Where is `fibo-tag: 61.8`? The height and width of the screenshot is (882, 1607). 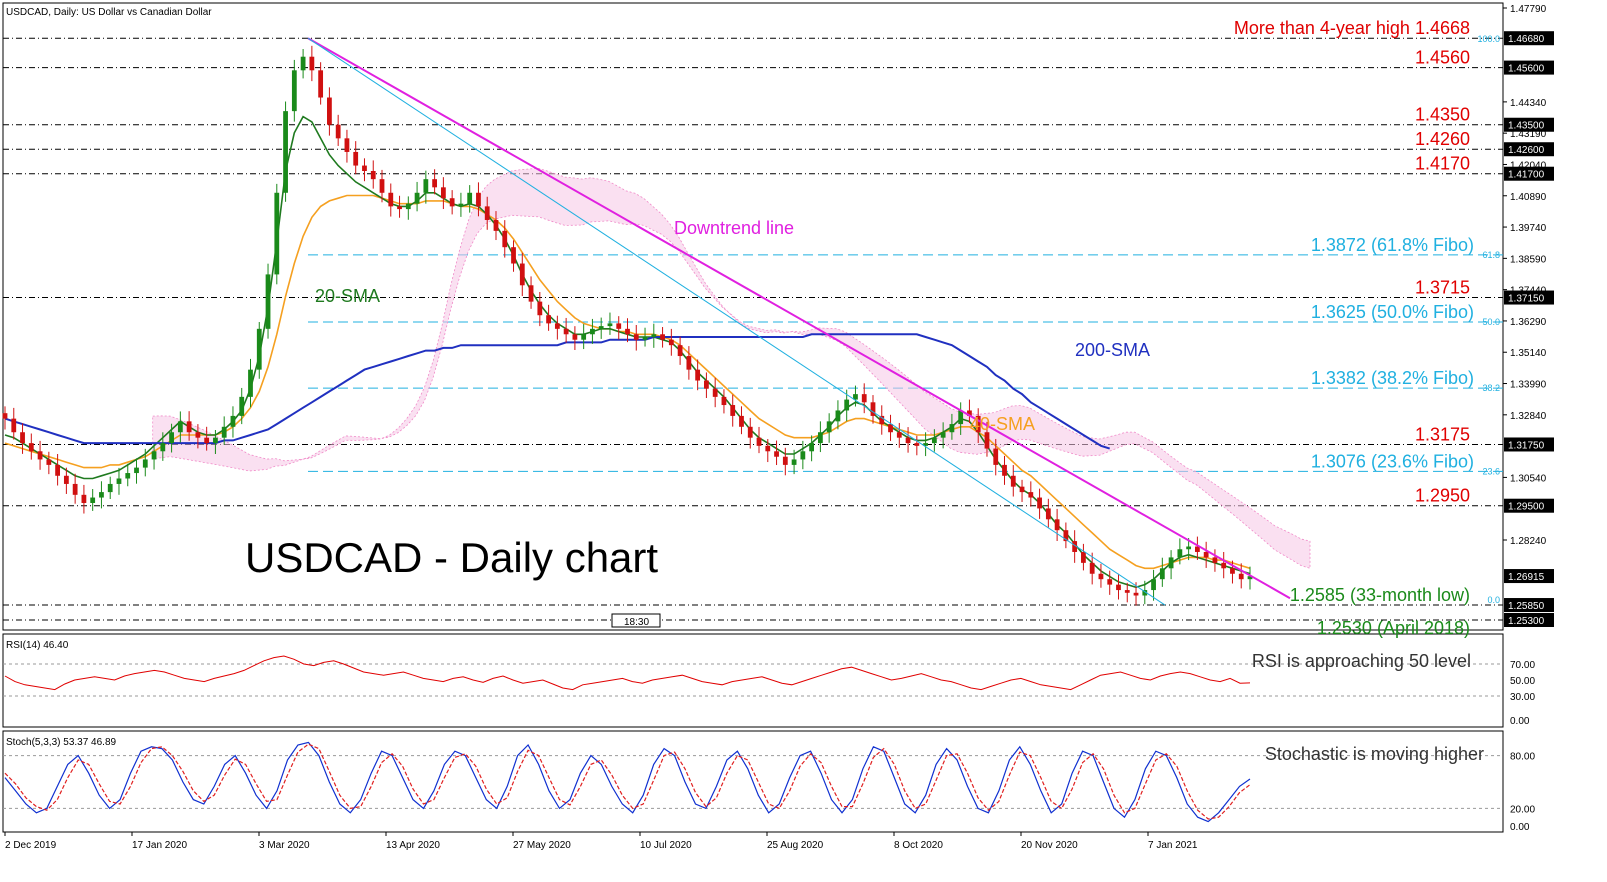
fibo-tag: 61.8 is located at coordinates (1491, 255).